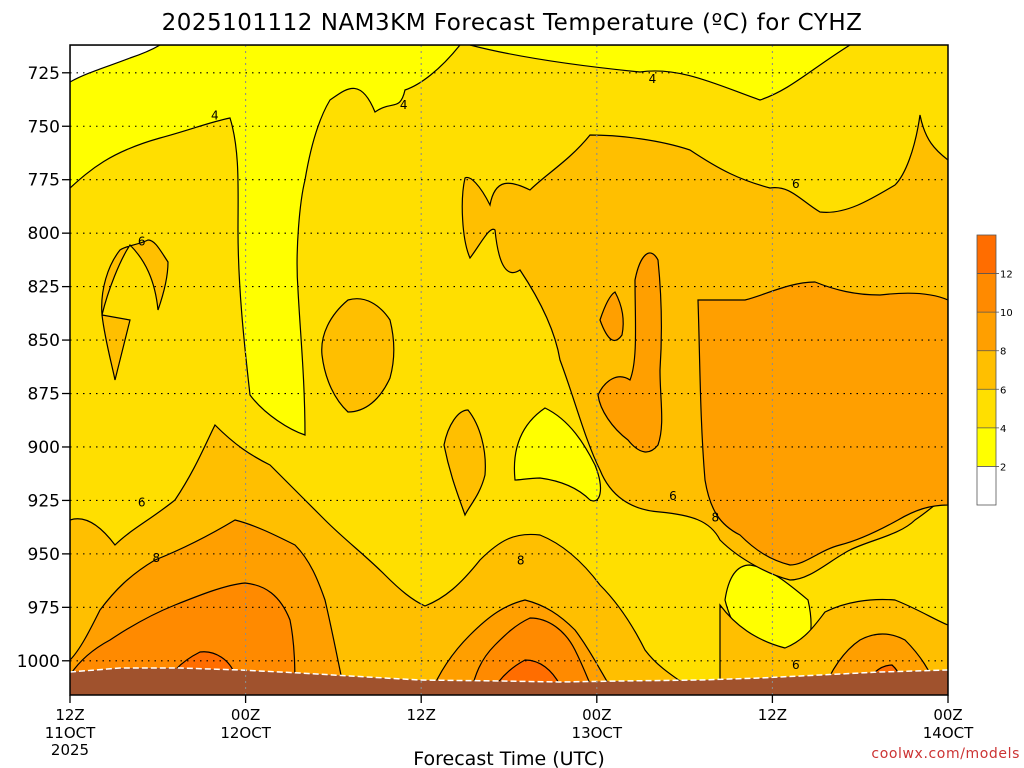 This screenshot has height=768, width=1024. Describe the element at coordinates (116, 64) in the screenshot. I see `band-0-2-corner` at that location.